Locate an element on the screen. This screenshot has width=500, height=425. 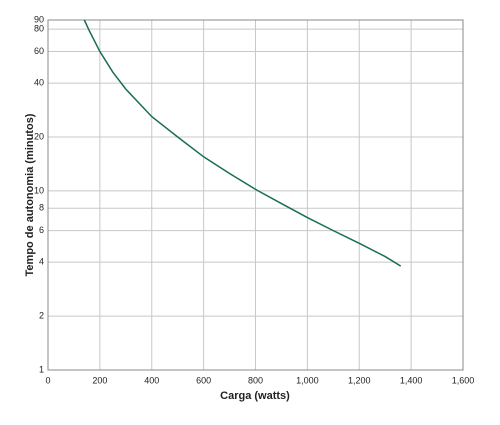
y-tick-label: 2 is located at coordinates (41, 315).